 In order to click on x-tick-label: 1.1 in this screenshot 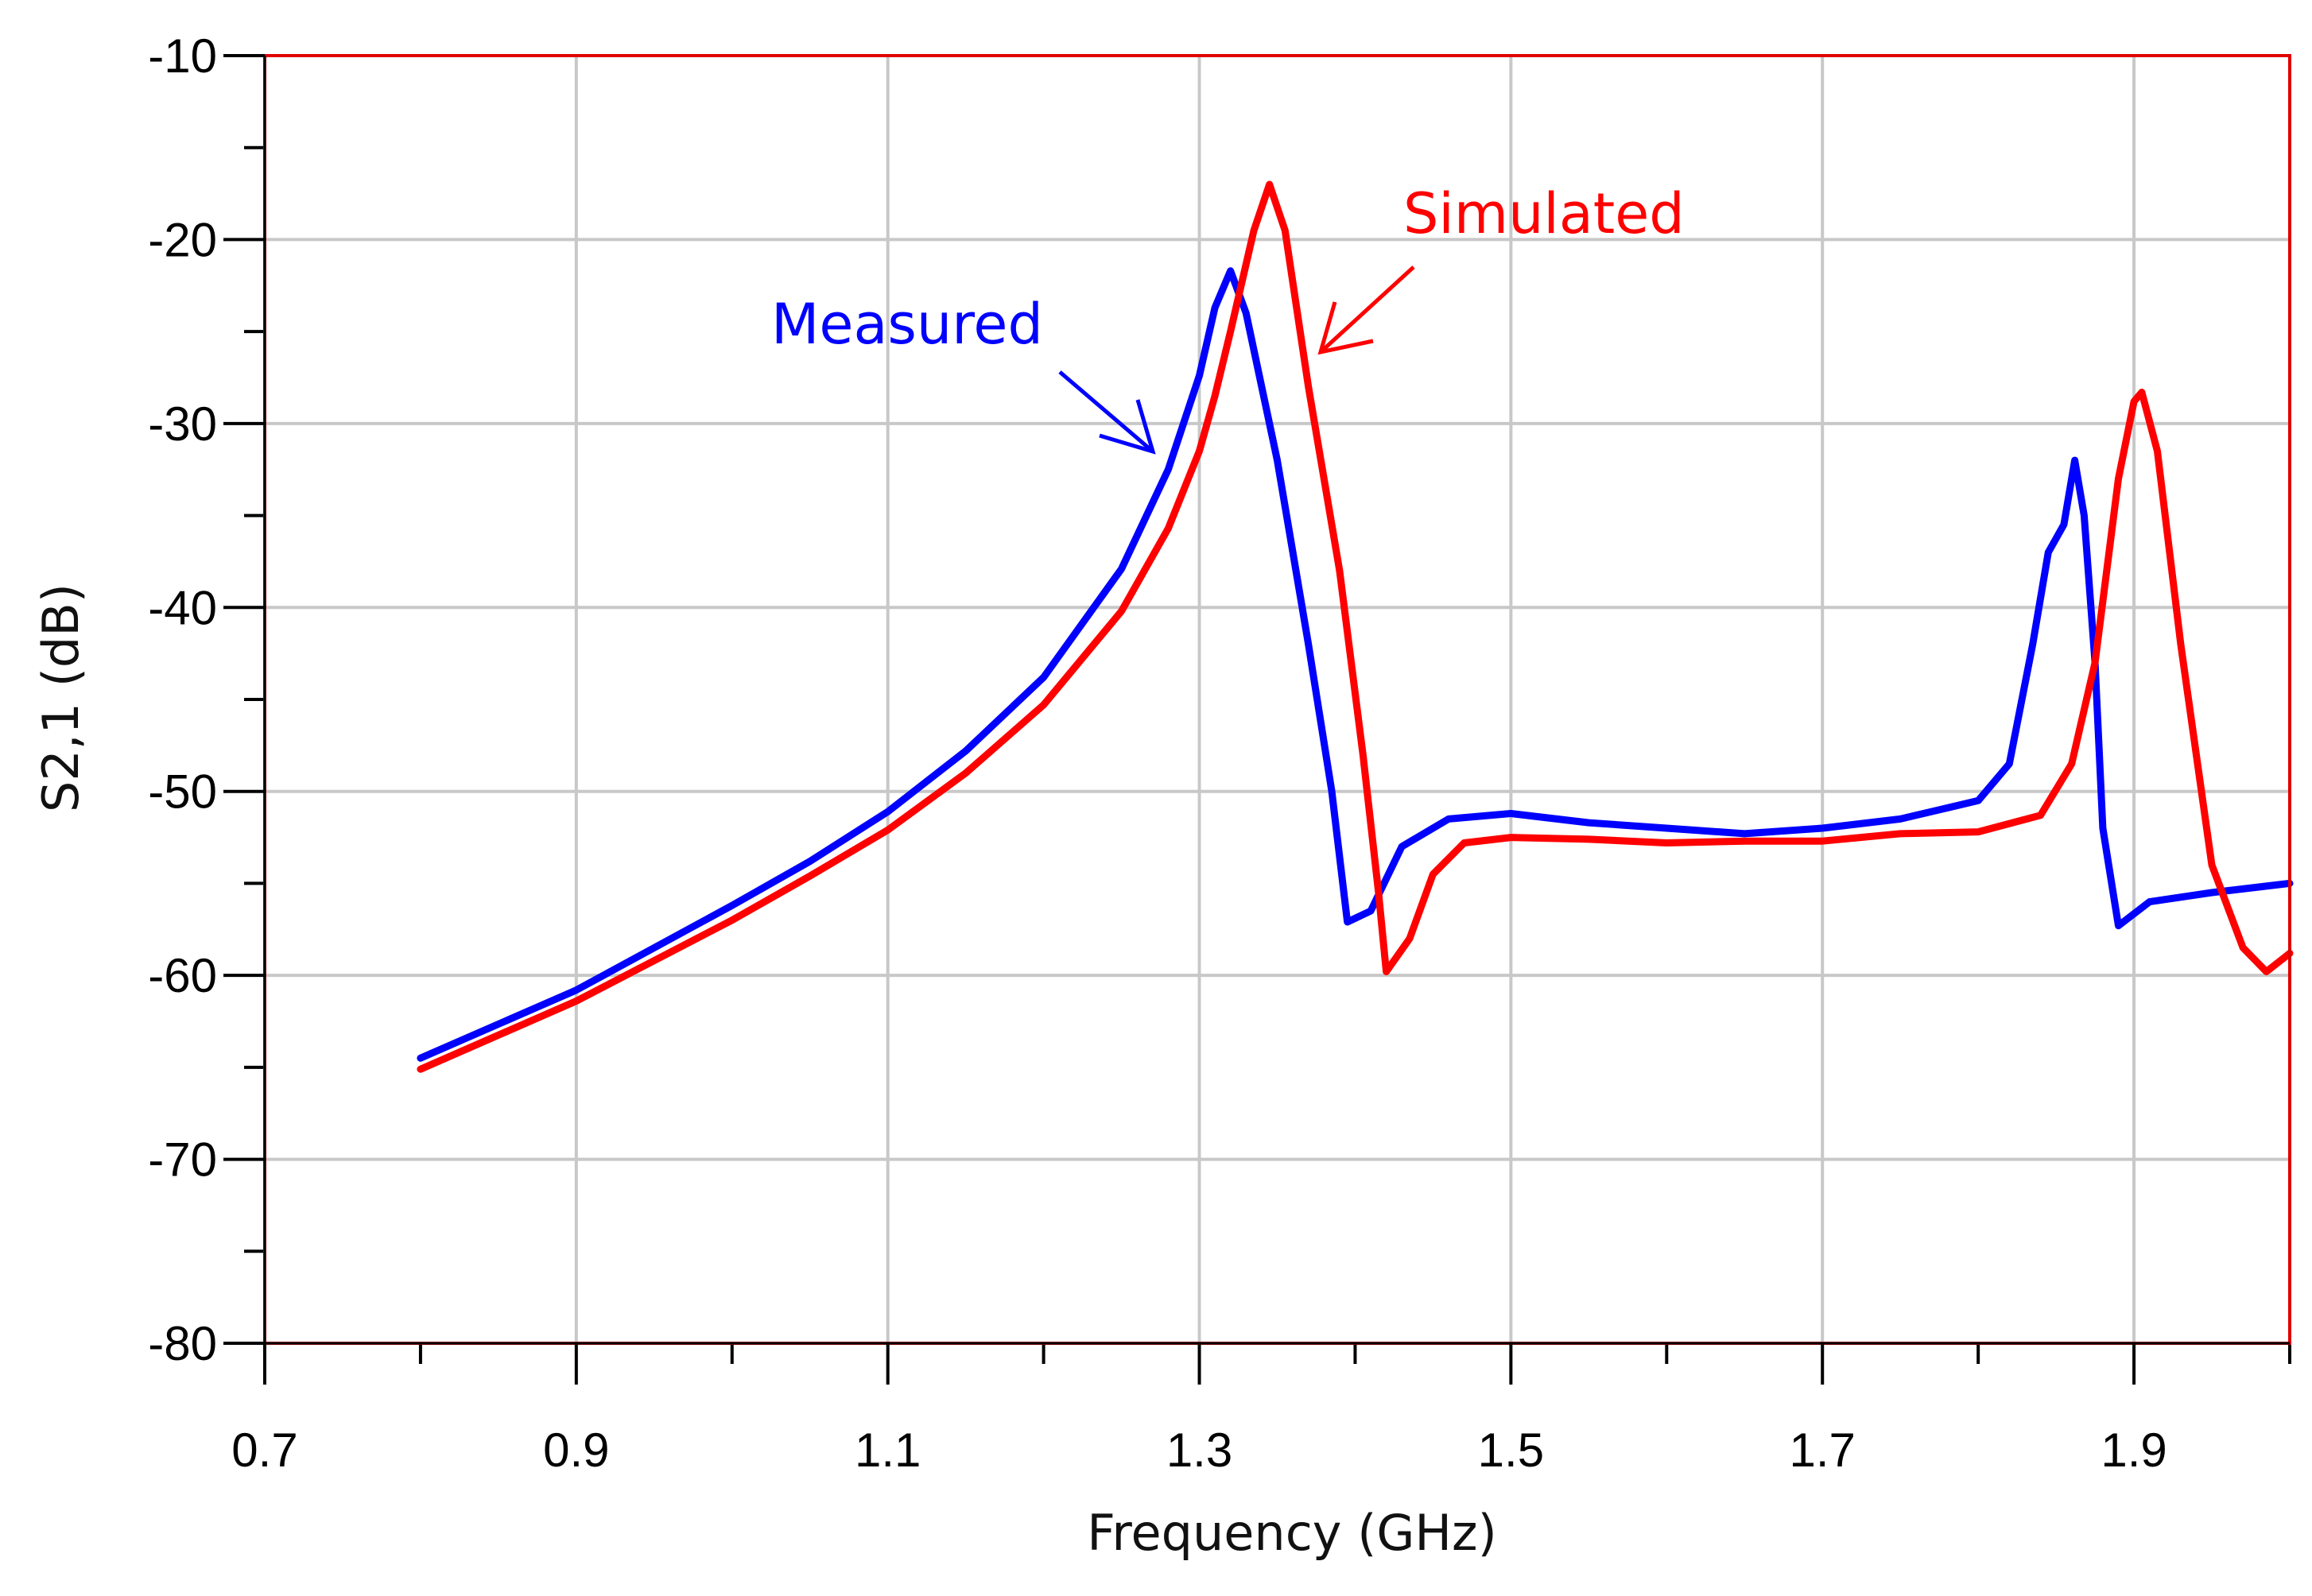, I will do `click(888, 1450)`.